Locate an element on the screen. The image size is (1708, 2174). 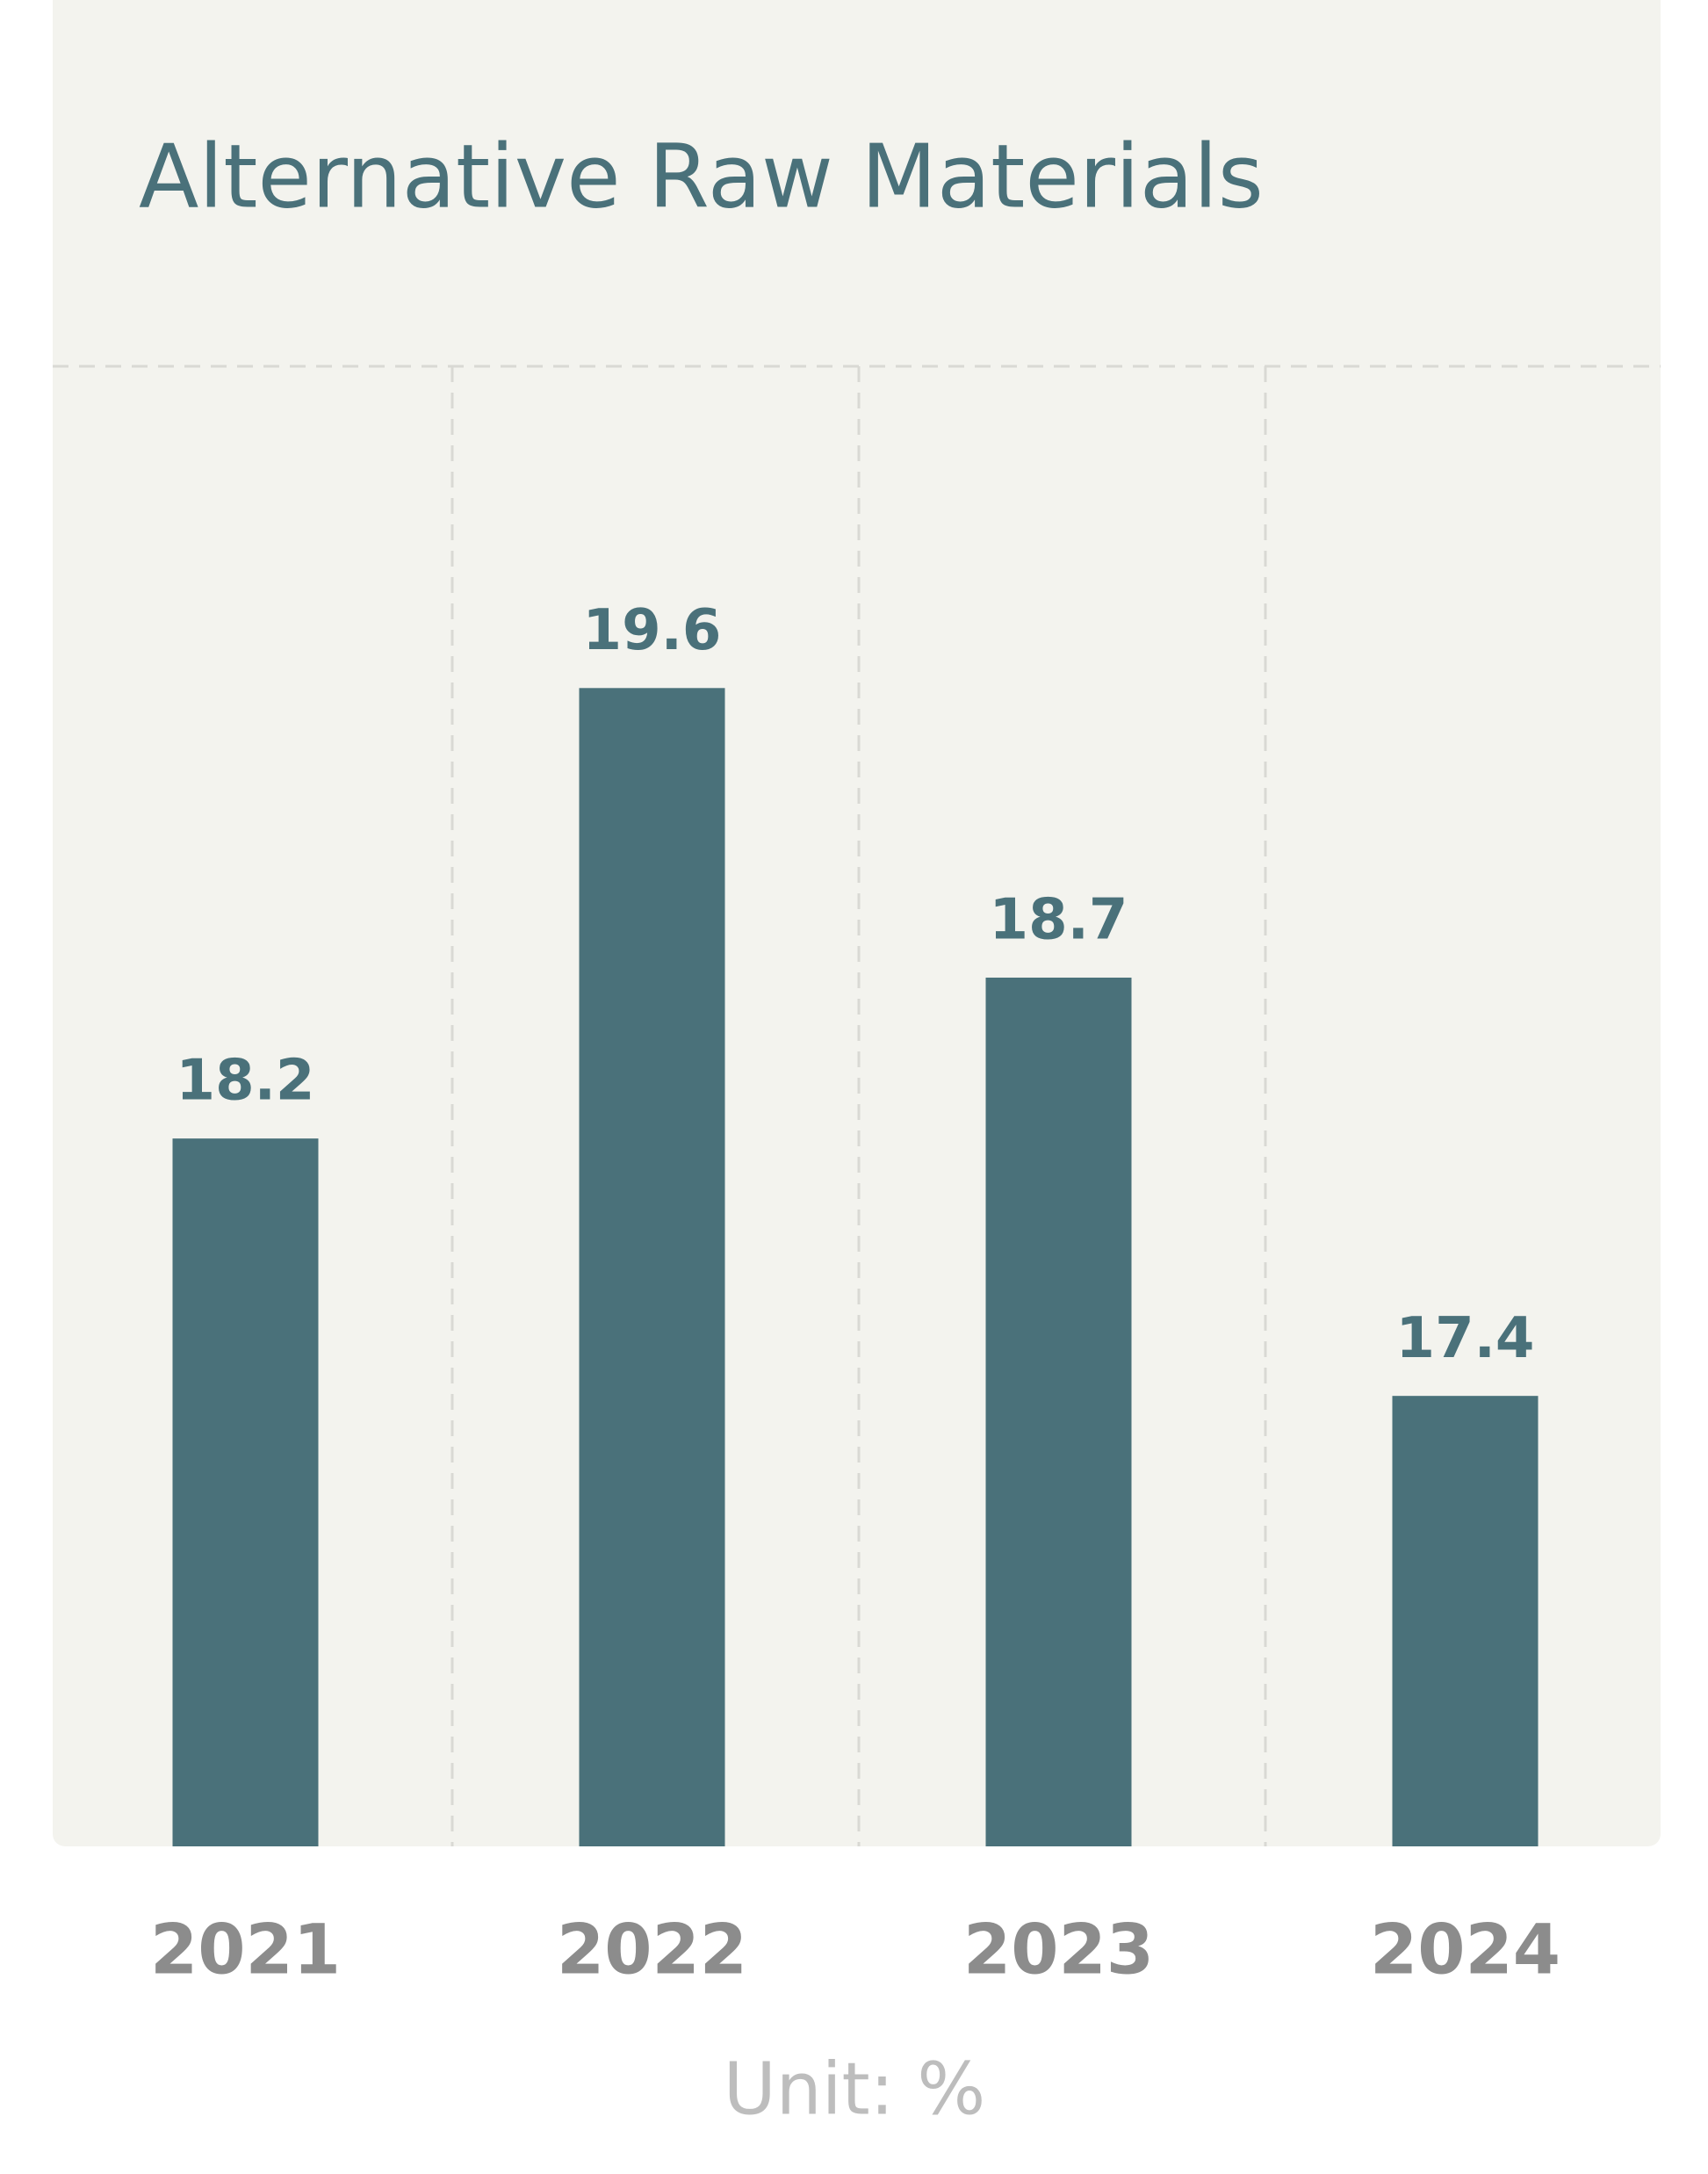
value-label: 18.7 is located at coordinates (1059, 920).